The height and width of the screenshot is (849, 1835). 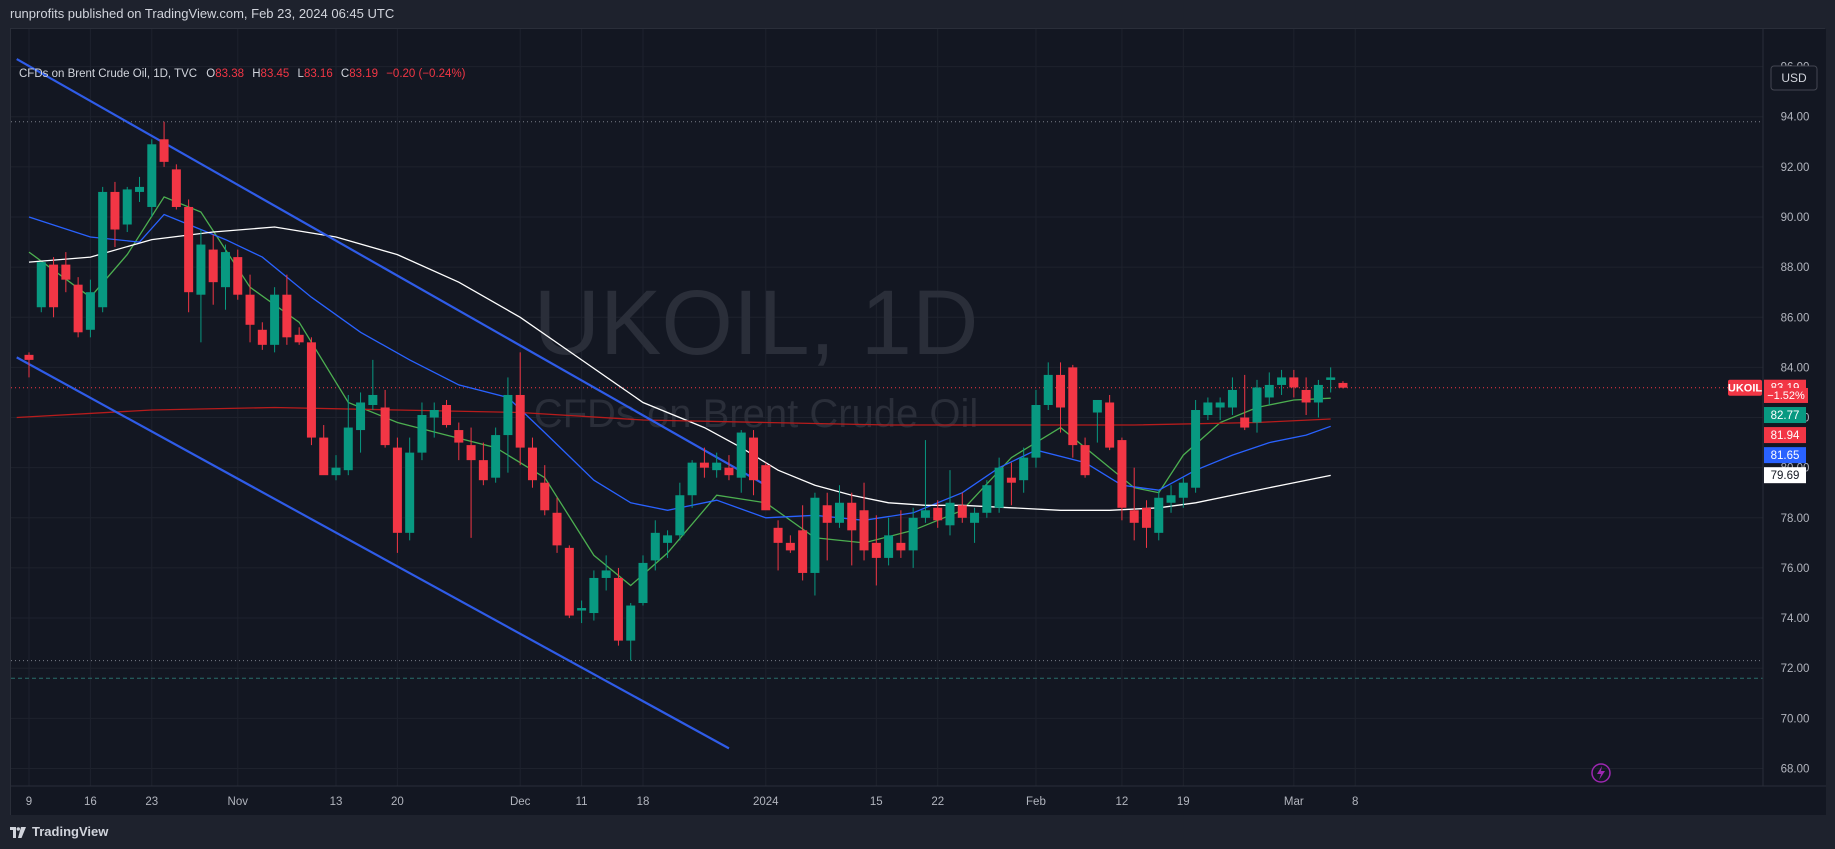 What do you see at coordinates (1294, 802) in the screenshot?
I see `x-tick-label: Mar` at bounding box center [1294, 802].